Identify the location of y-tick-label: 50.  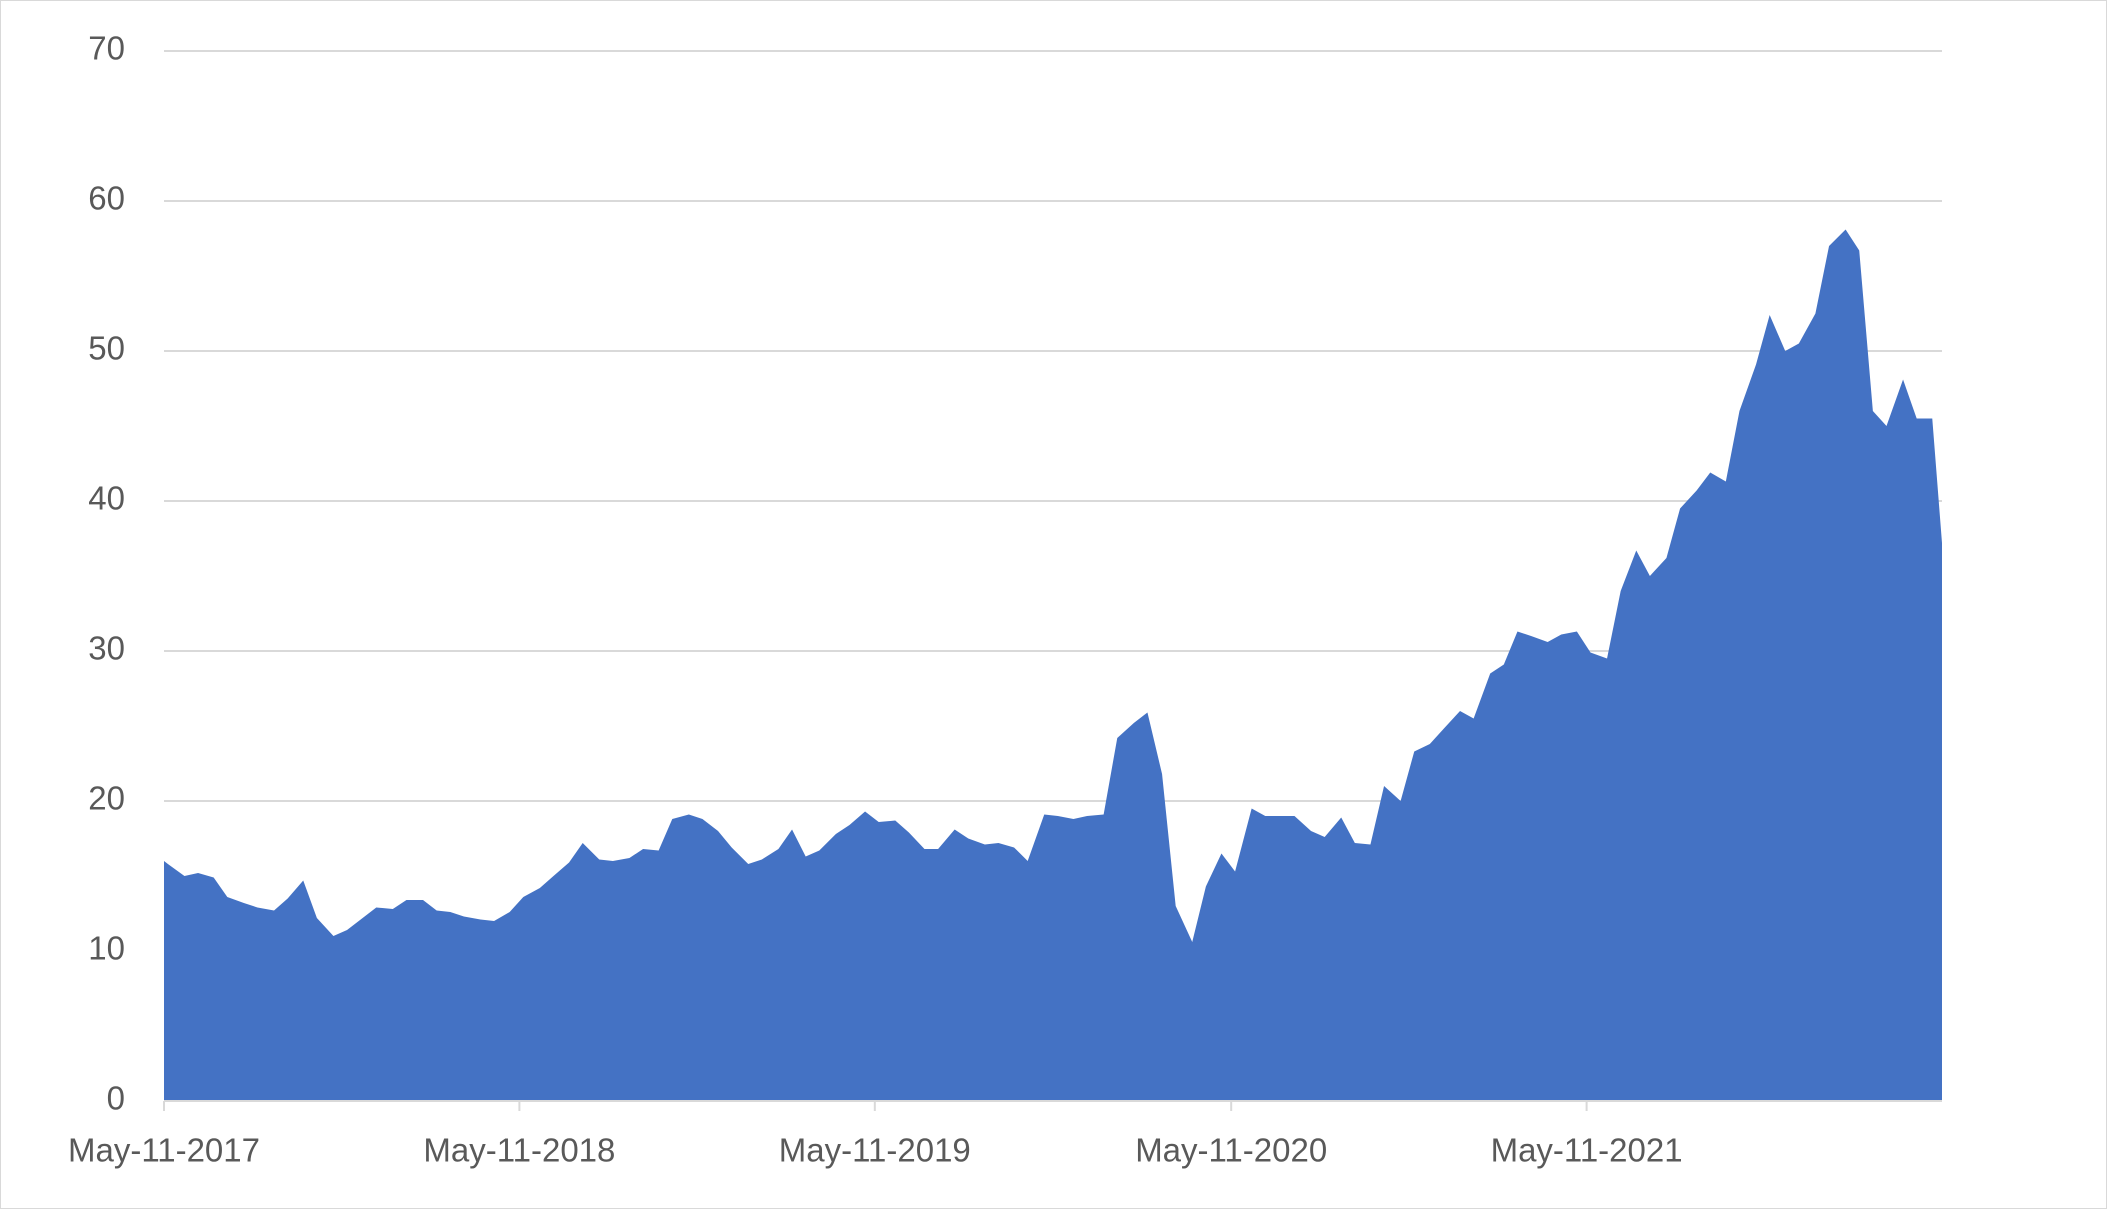
(106, 348).